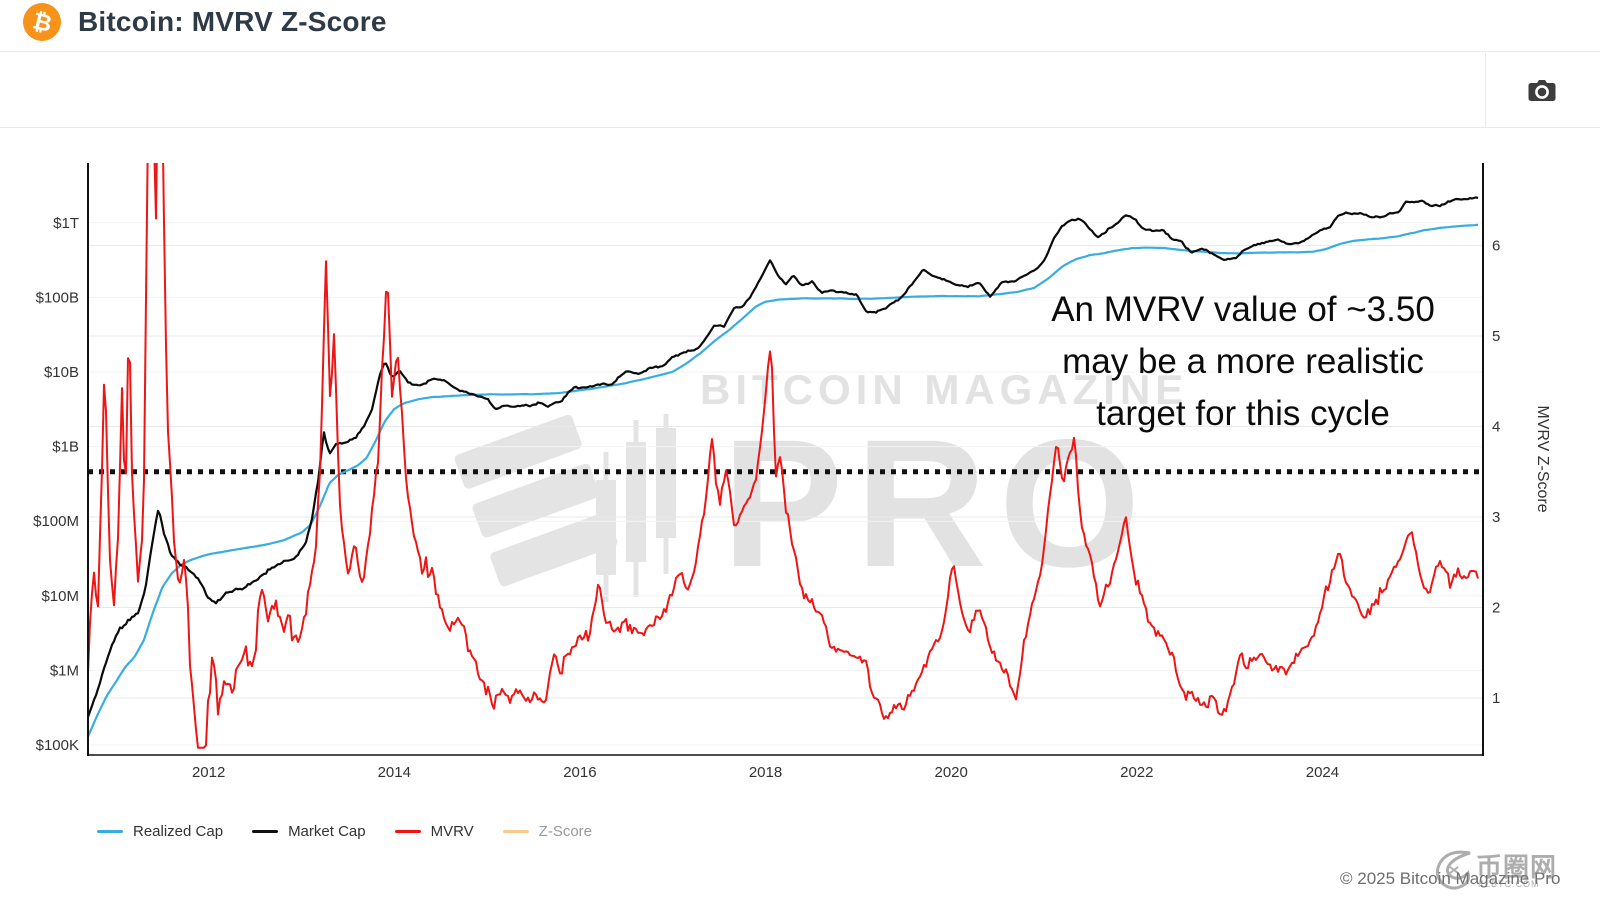 The width and height of the screenshot is (1600, 899). Describe the element at coordinates (937, 503) in the screenshot. I see `watermark-text-line2: PRO` at that location.